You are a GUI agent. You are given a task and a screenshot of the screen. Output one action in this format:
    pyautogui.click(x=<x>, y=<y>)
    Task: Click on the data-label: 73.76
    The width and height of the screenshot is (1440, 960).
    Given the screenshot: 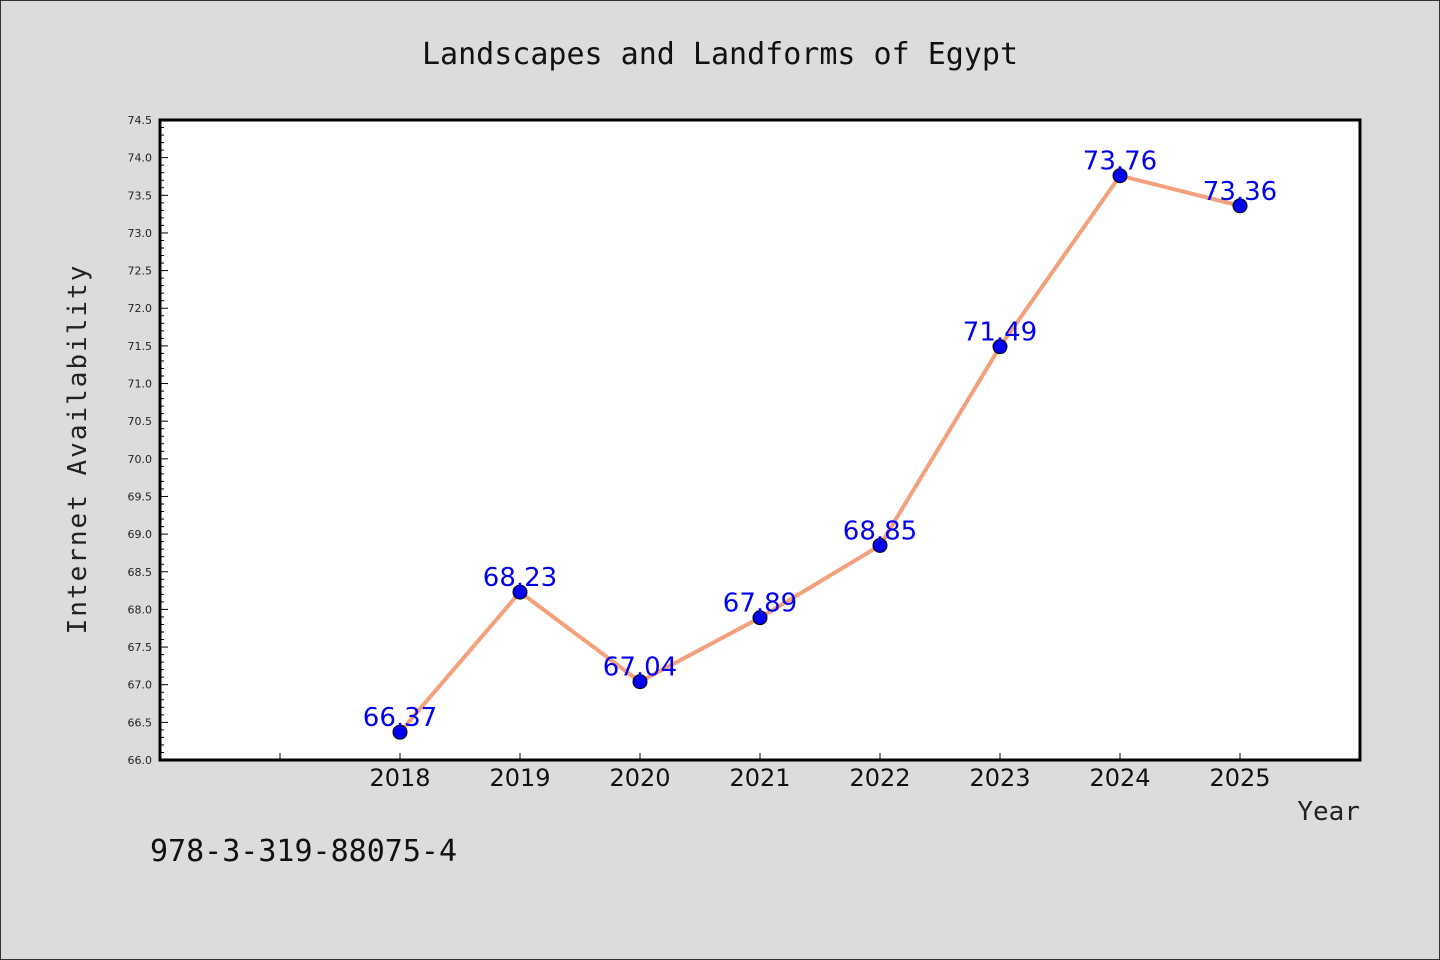 What is the action you would take?
    pyautogui.click(x=1120, y=162)
    